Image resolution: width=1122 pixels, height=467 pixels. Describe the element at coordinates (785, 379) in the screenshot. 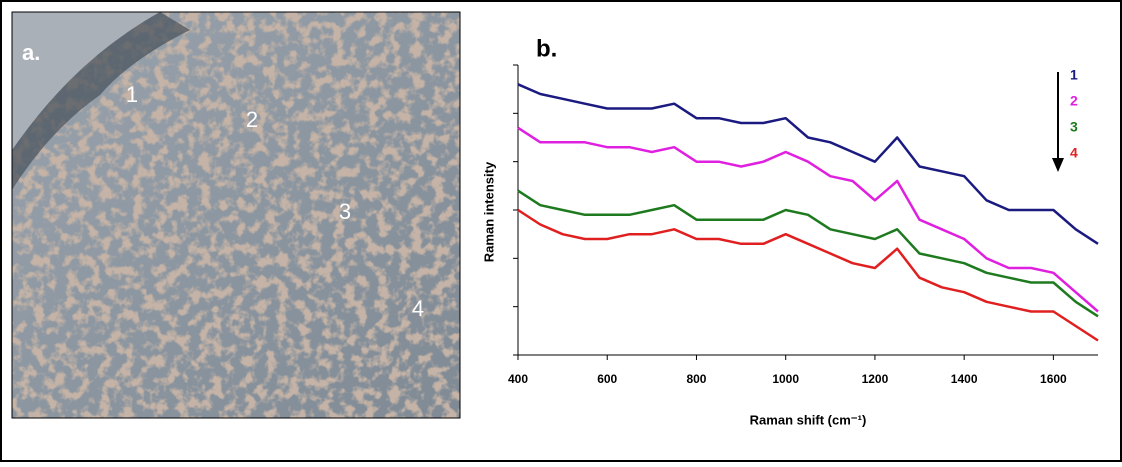

I see `x-tick-label: 1000` at that location.